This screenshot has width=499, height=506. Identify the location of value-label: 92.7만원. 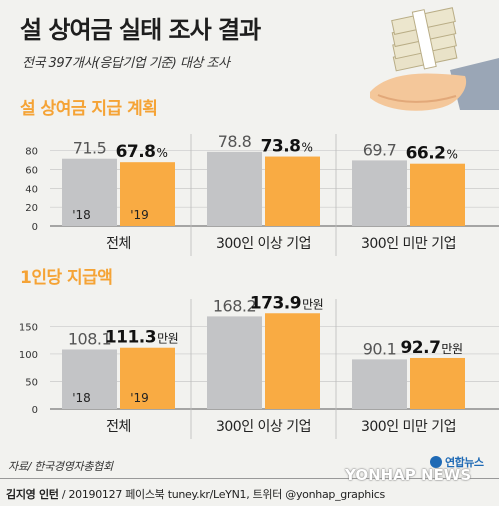
(431, 348).